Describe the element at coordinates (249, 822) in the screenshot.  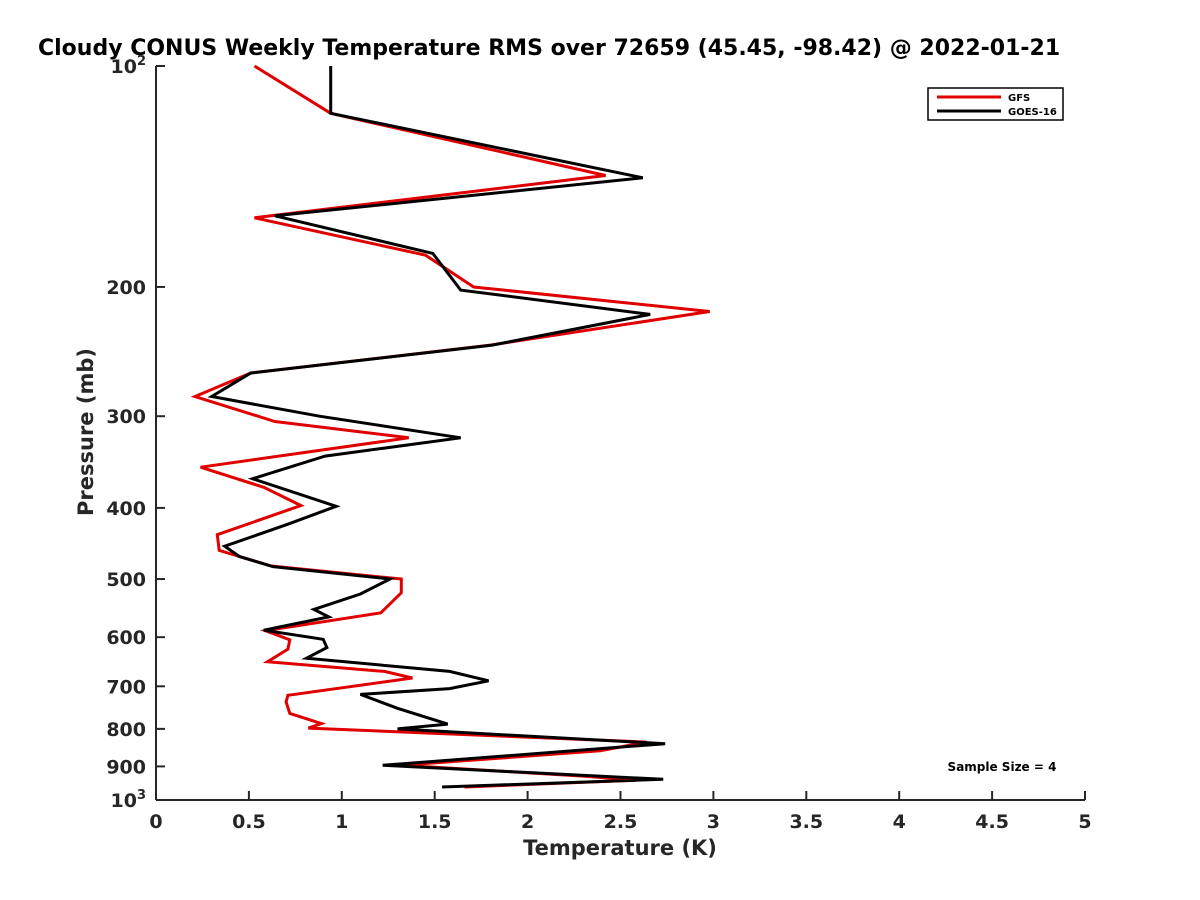
I see `x-tick-label: 0.5` at that location.